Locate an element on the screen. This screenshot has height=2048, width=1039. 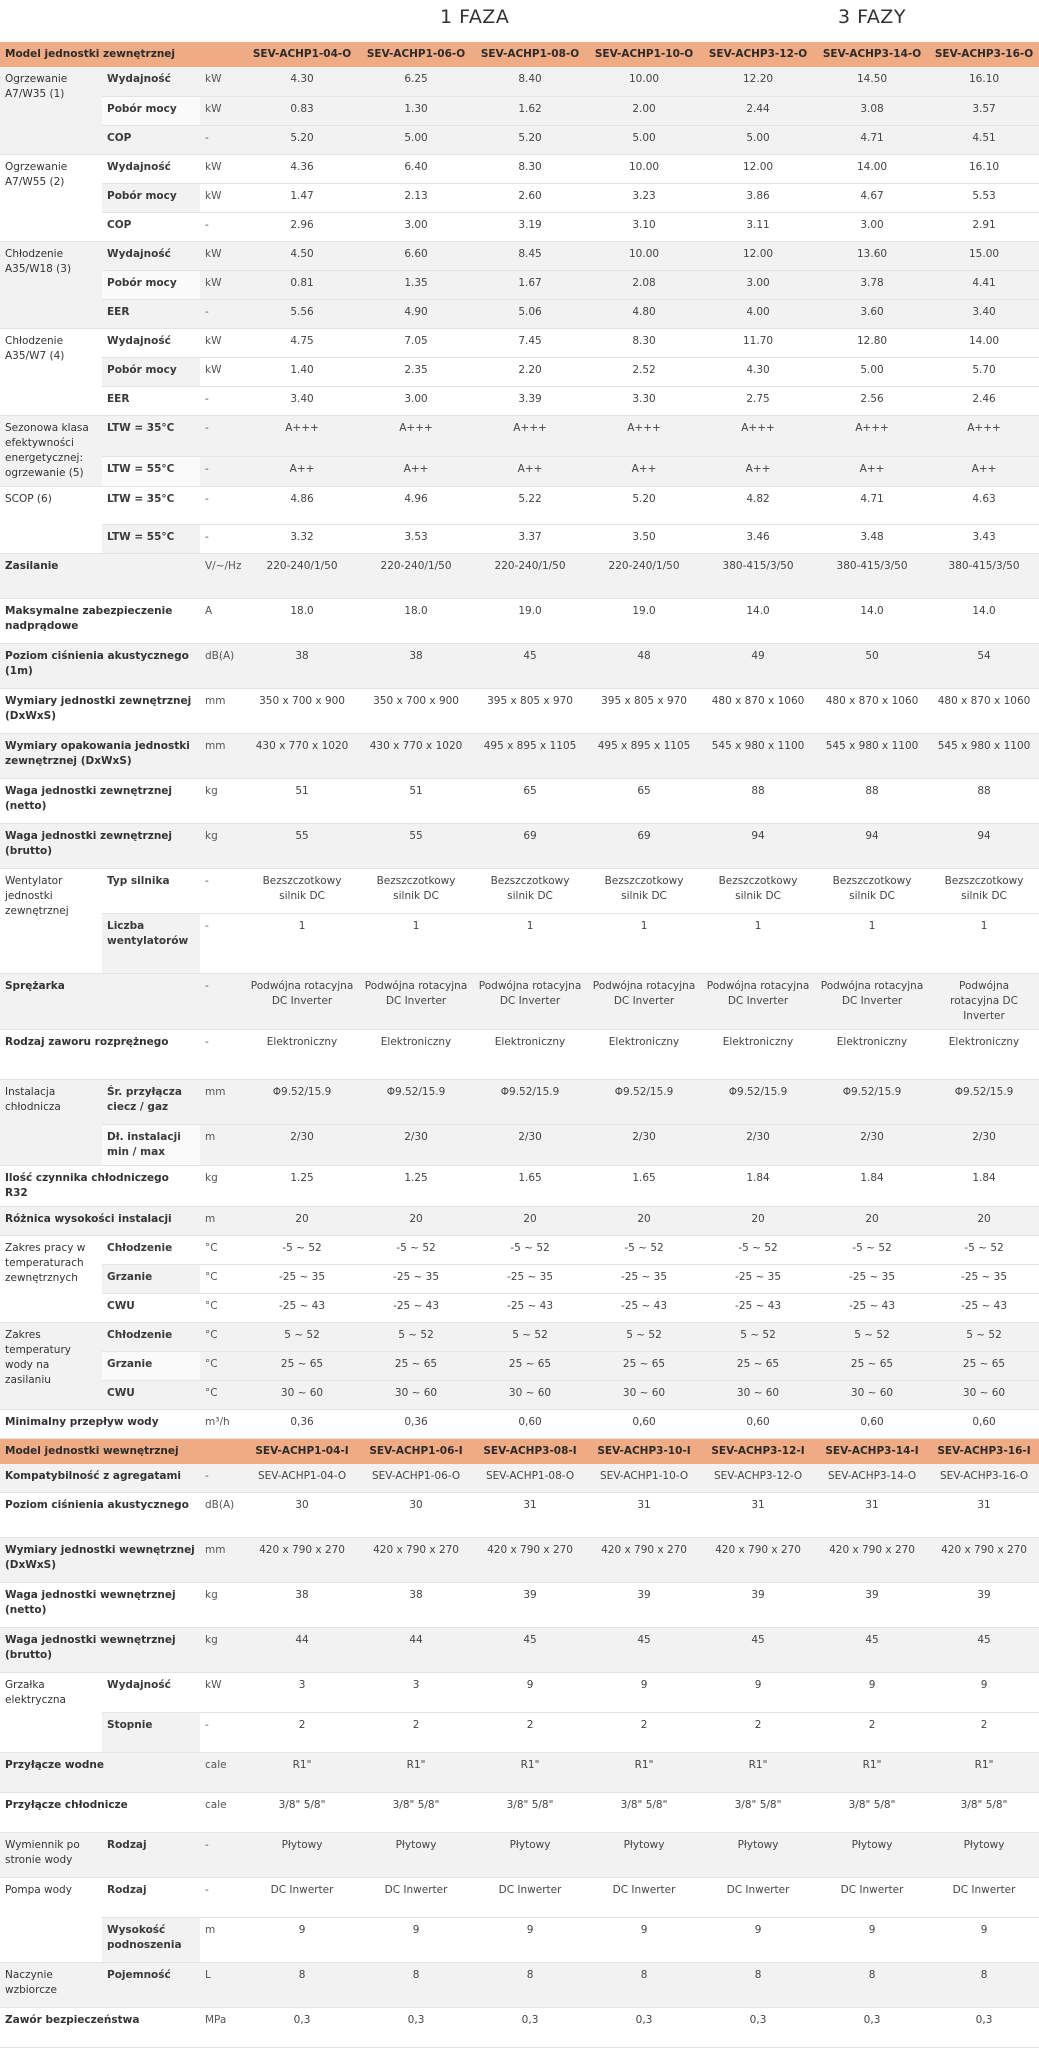
spec-value: 380-415/3/50 is located at coordinates (984, 576).